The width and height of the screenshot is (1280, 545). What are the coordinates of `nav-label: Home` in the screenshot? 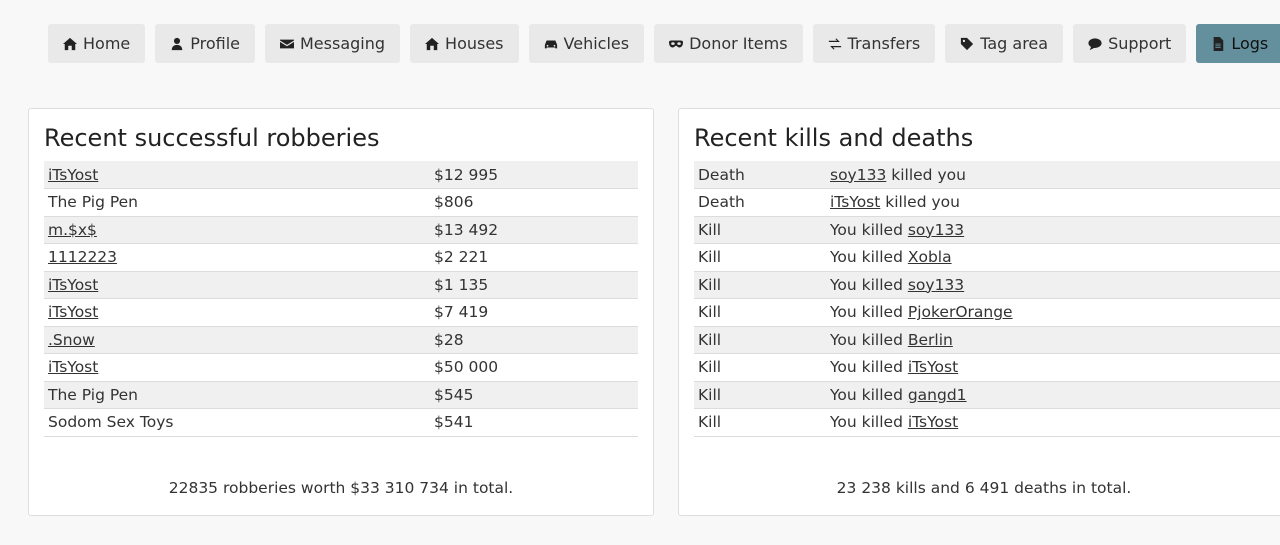 It's located at (107, 43).